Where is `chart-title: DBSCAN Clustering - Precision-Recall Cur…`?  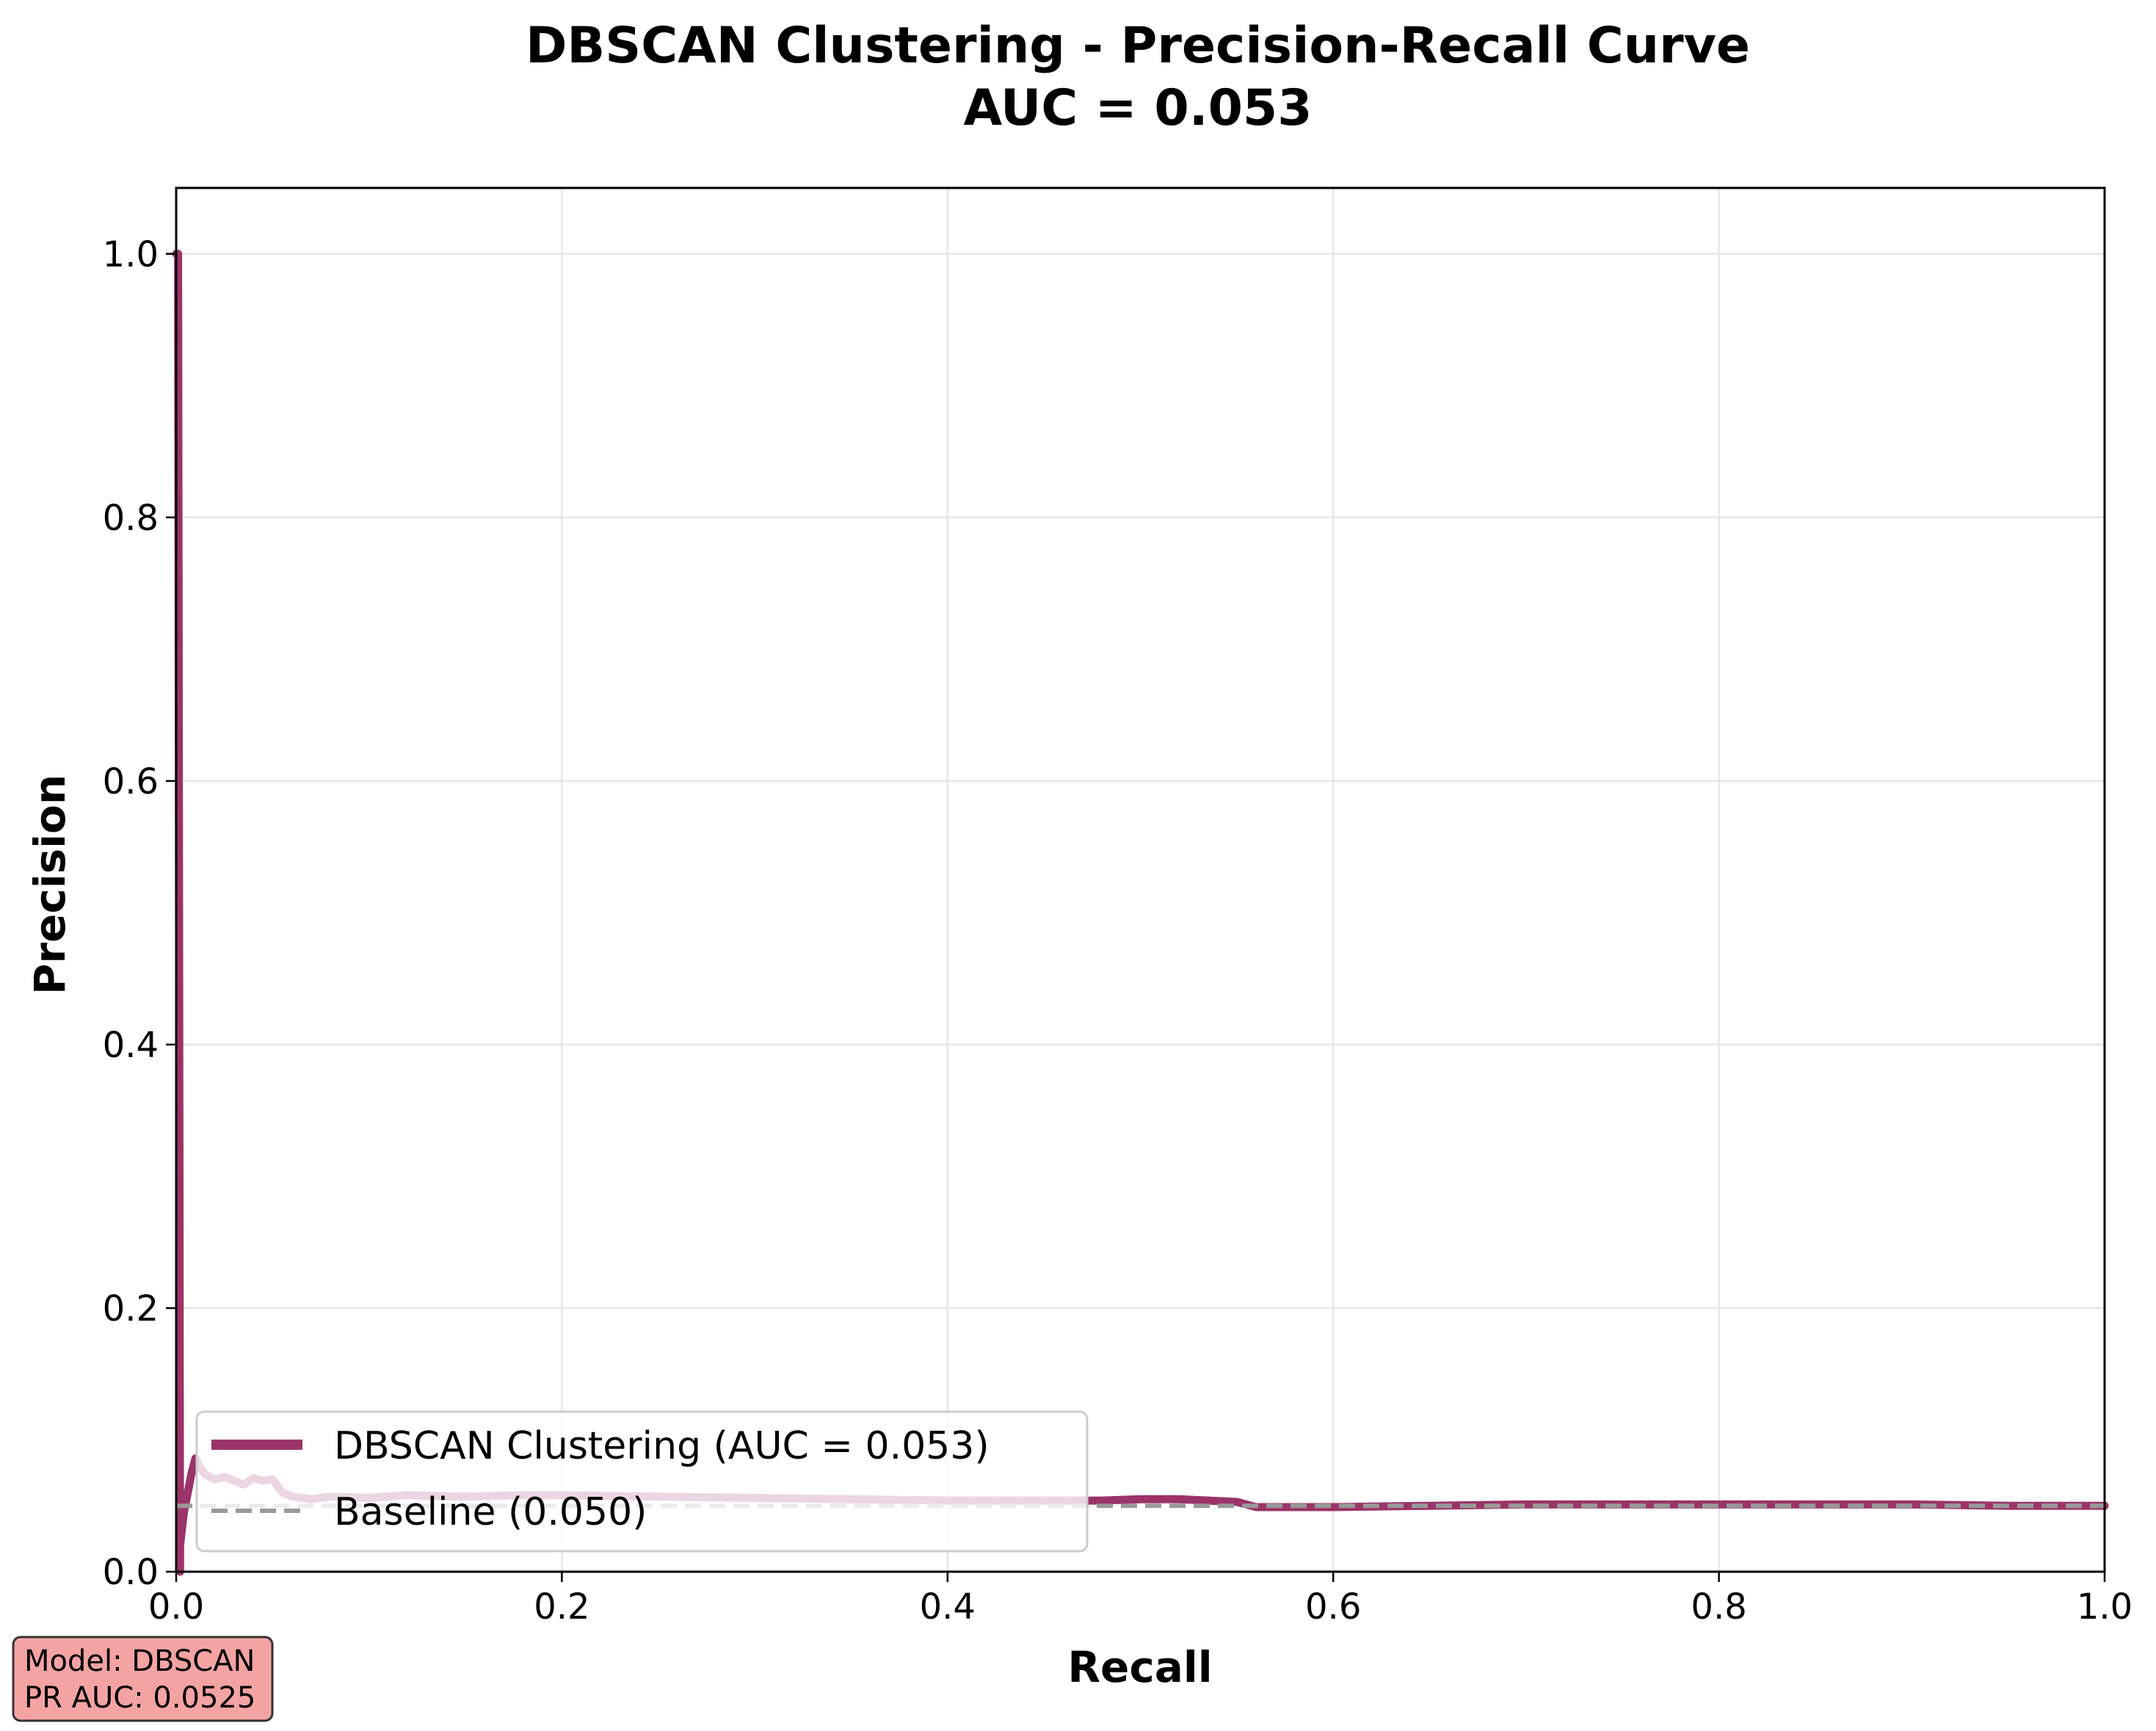
chart-title: DBSCAN Clustering - Precision-Recall Cur… is located at coordinates (1138, 46).